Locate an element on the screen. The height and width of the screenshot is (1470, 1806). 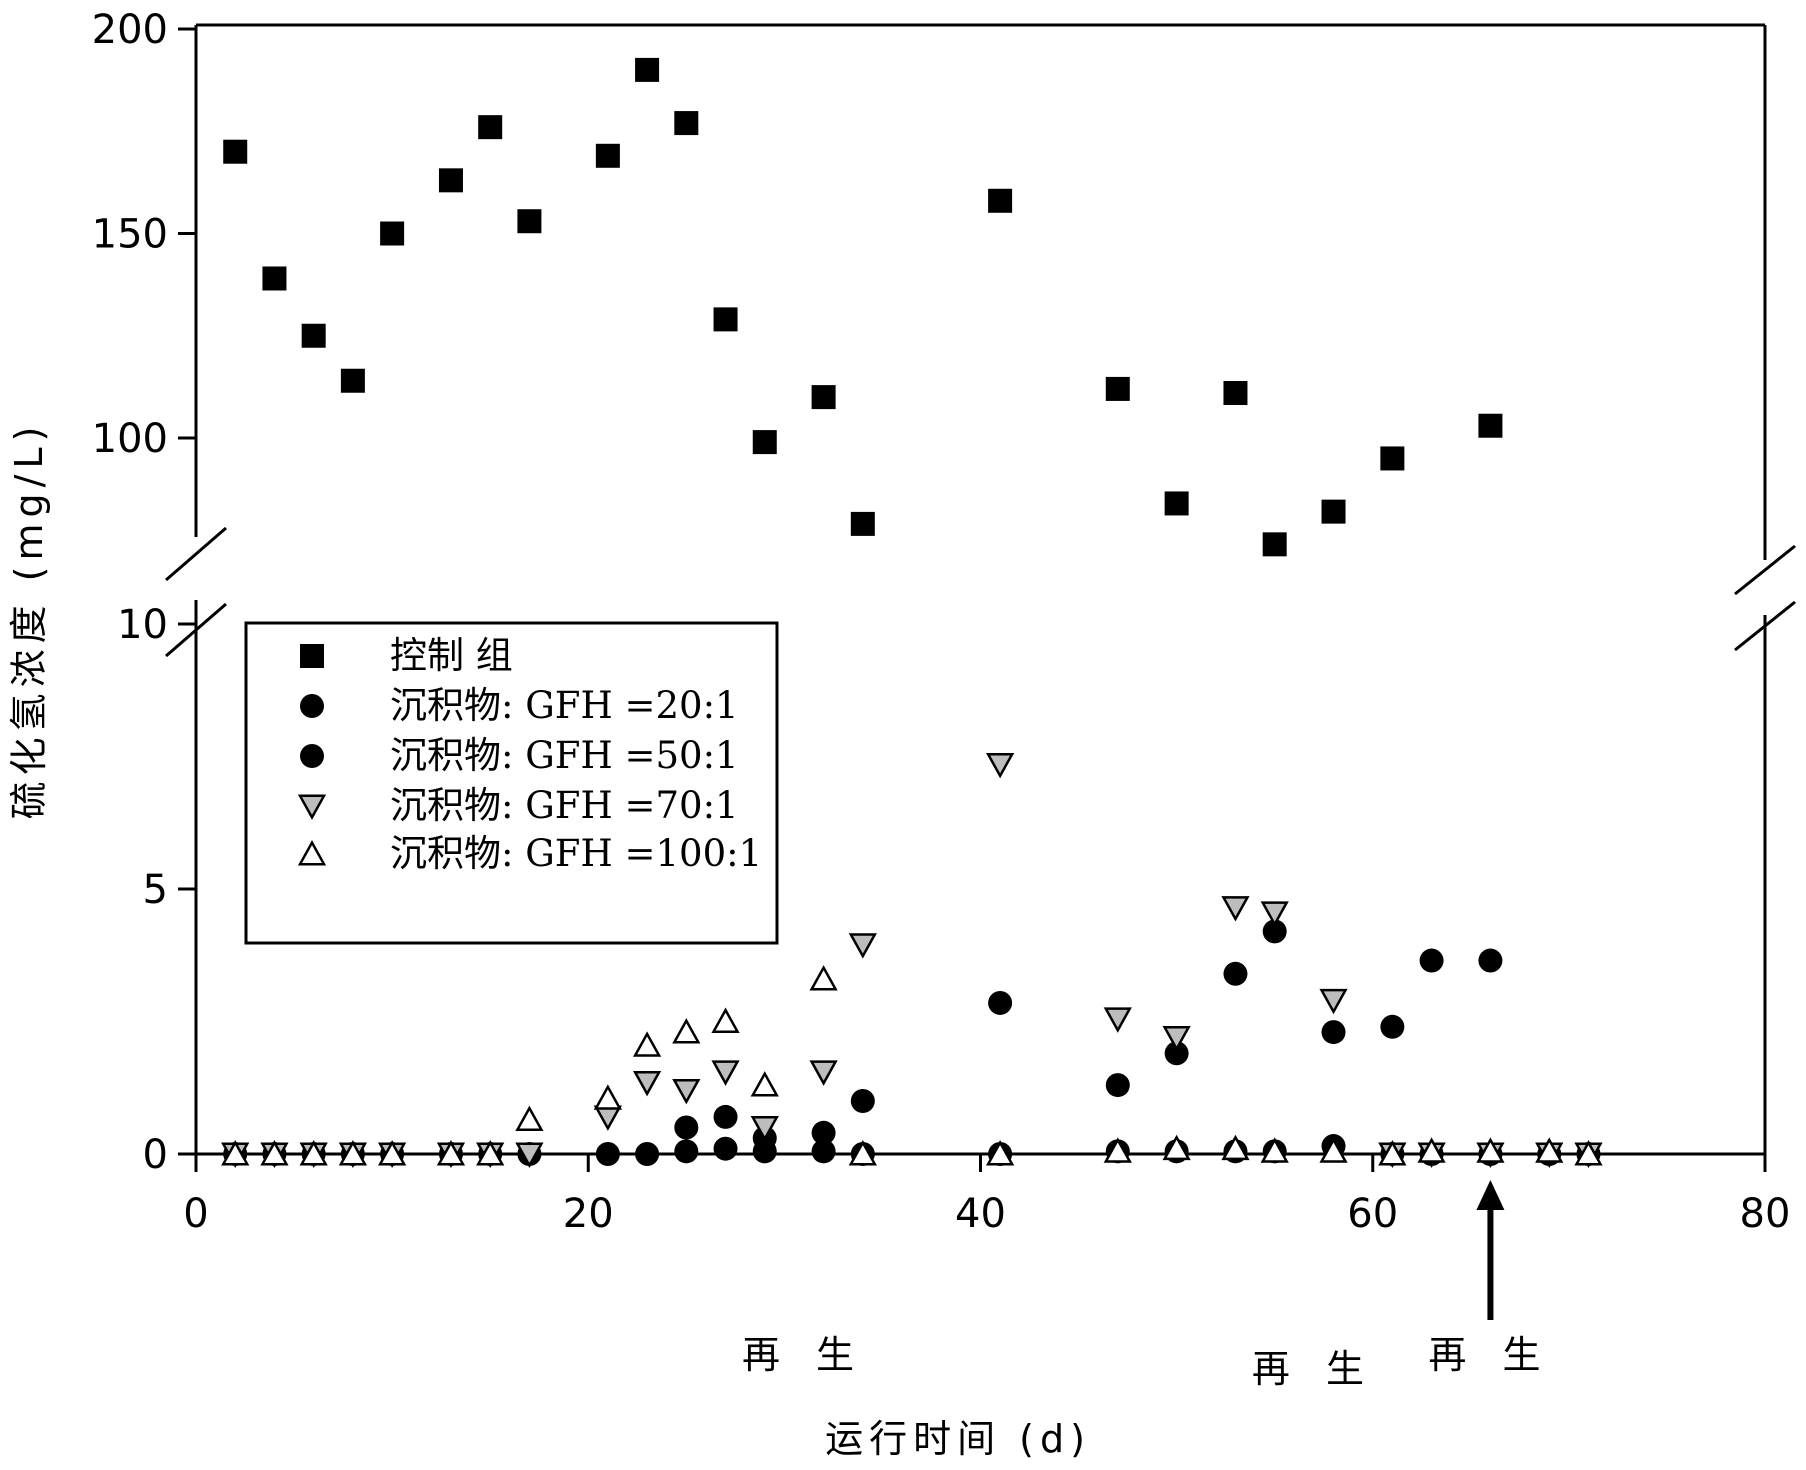
legend-label: 沉积物: GFH =70:1 is located at coordinates (564, 805).